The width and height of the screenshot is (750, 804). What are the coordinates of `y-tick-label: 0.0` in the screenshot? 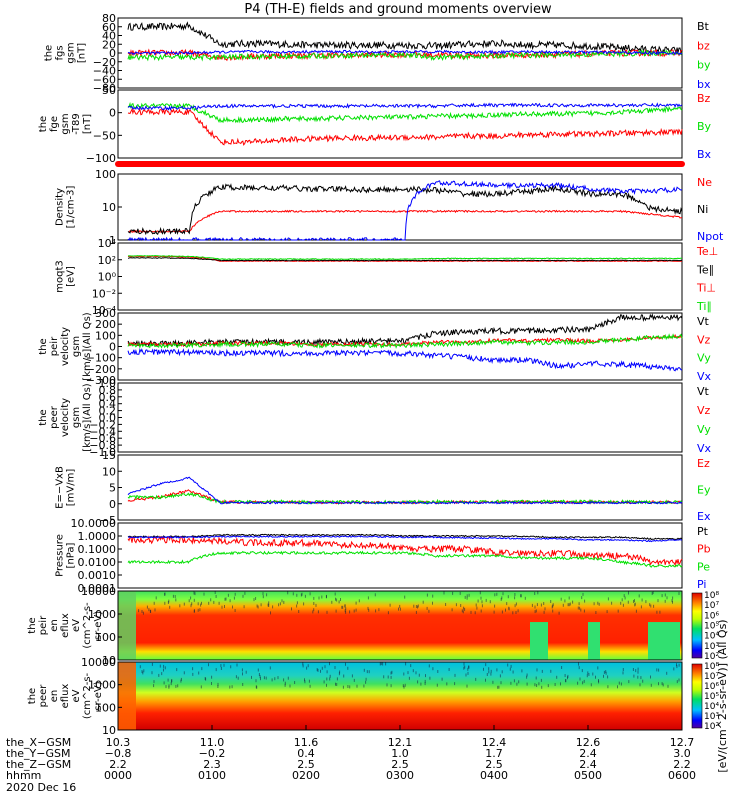 It's located at (108, 418).